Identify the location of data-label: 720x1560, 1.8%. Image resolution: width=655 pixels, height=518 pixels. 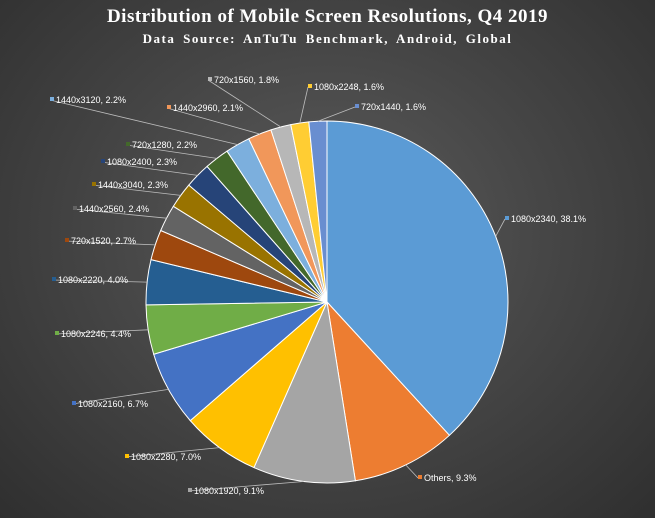
(246, 80).